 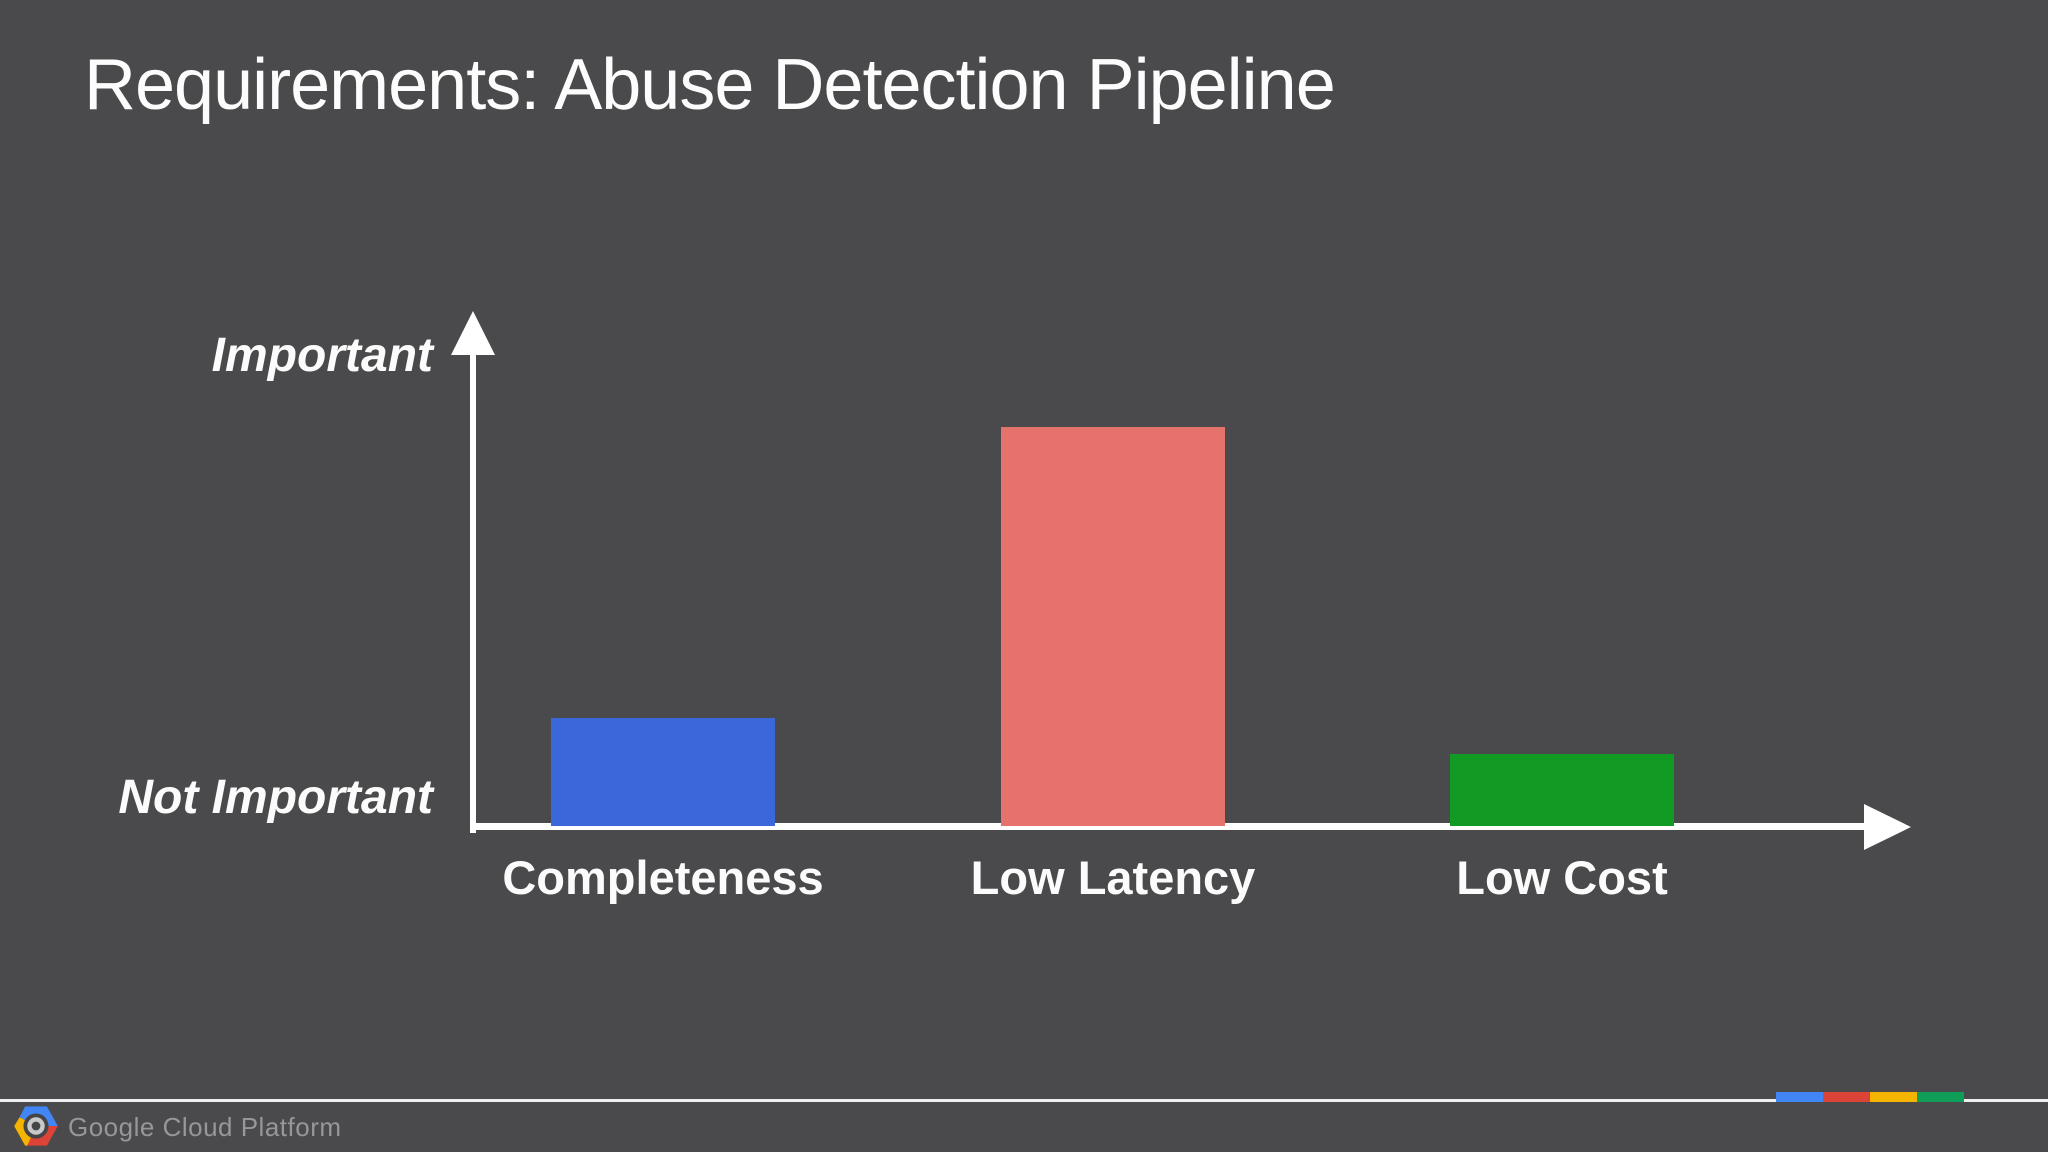 I want to click on x-axis-arrow-icon, so click(x=1887, y=827).